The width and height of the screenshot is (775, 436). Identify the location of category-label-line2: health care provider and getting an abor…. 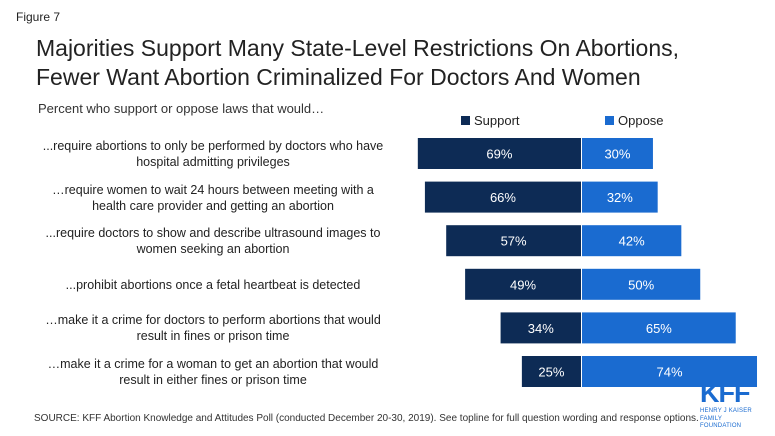
(213, 205).